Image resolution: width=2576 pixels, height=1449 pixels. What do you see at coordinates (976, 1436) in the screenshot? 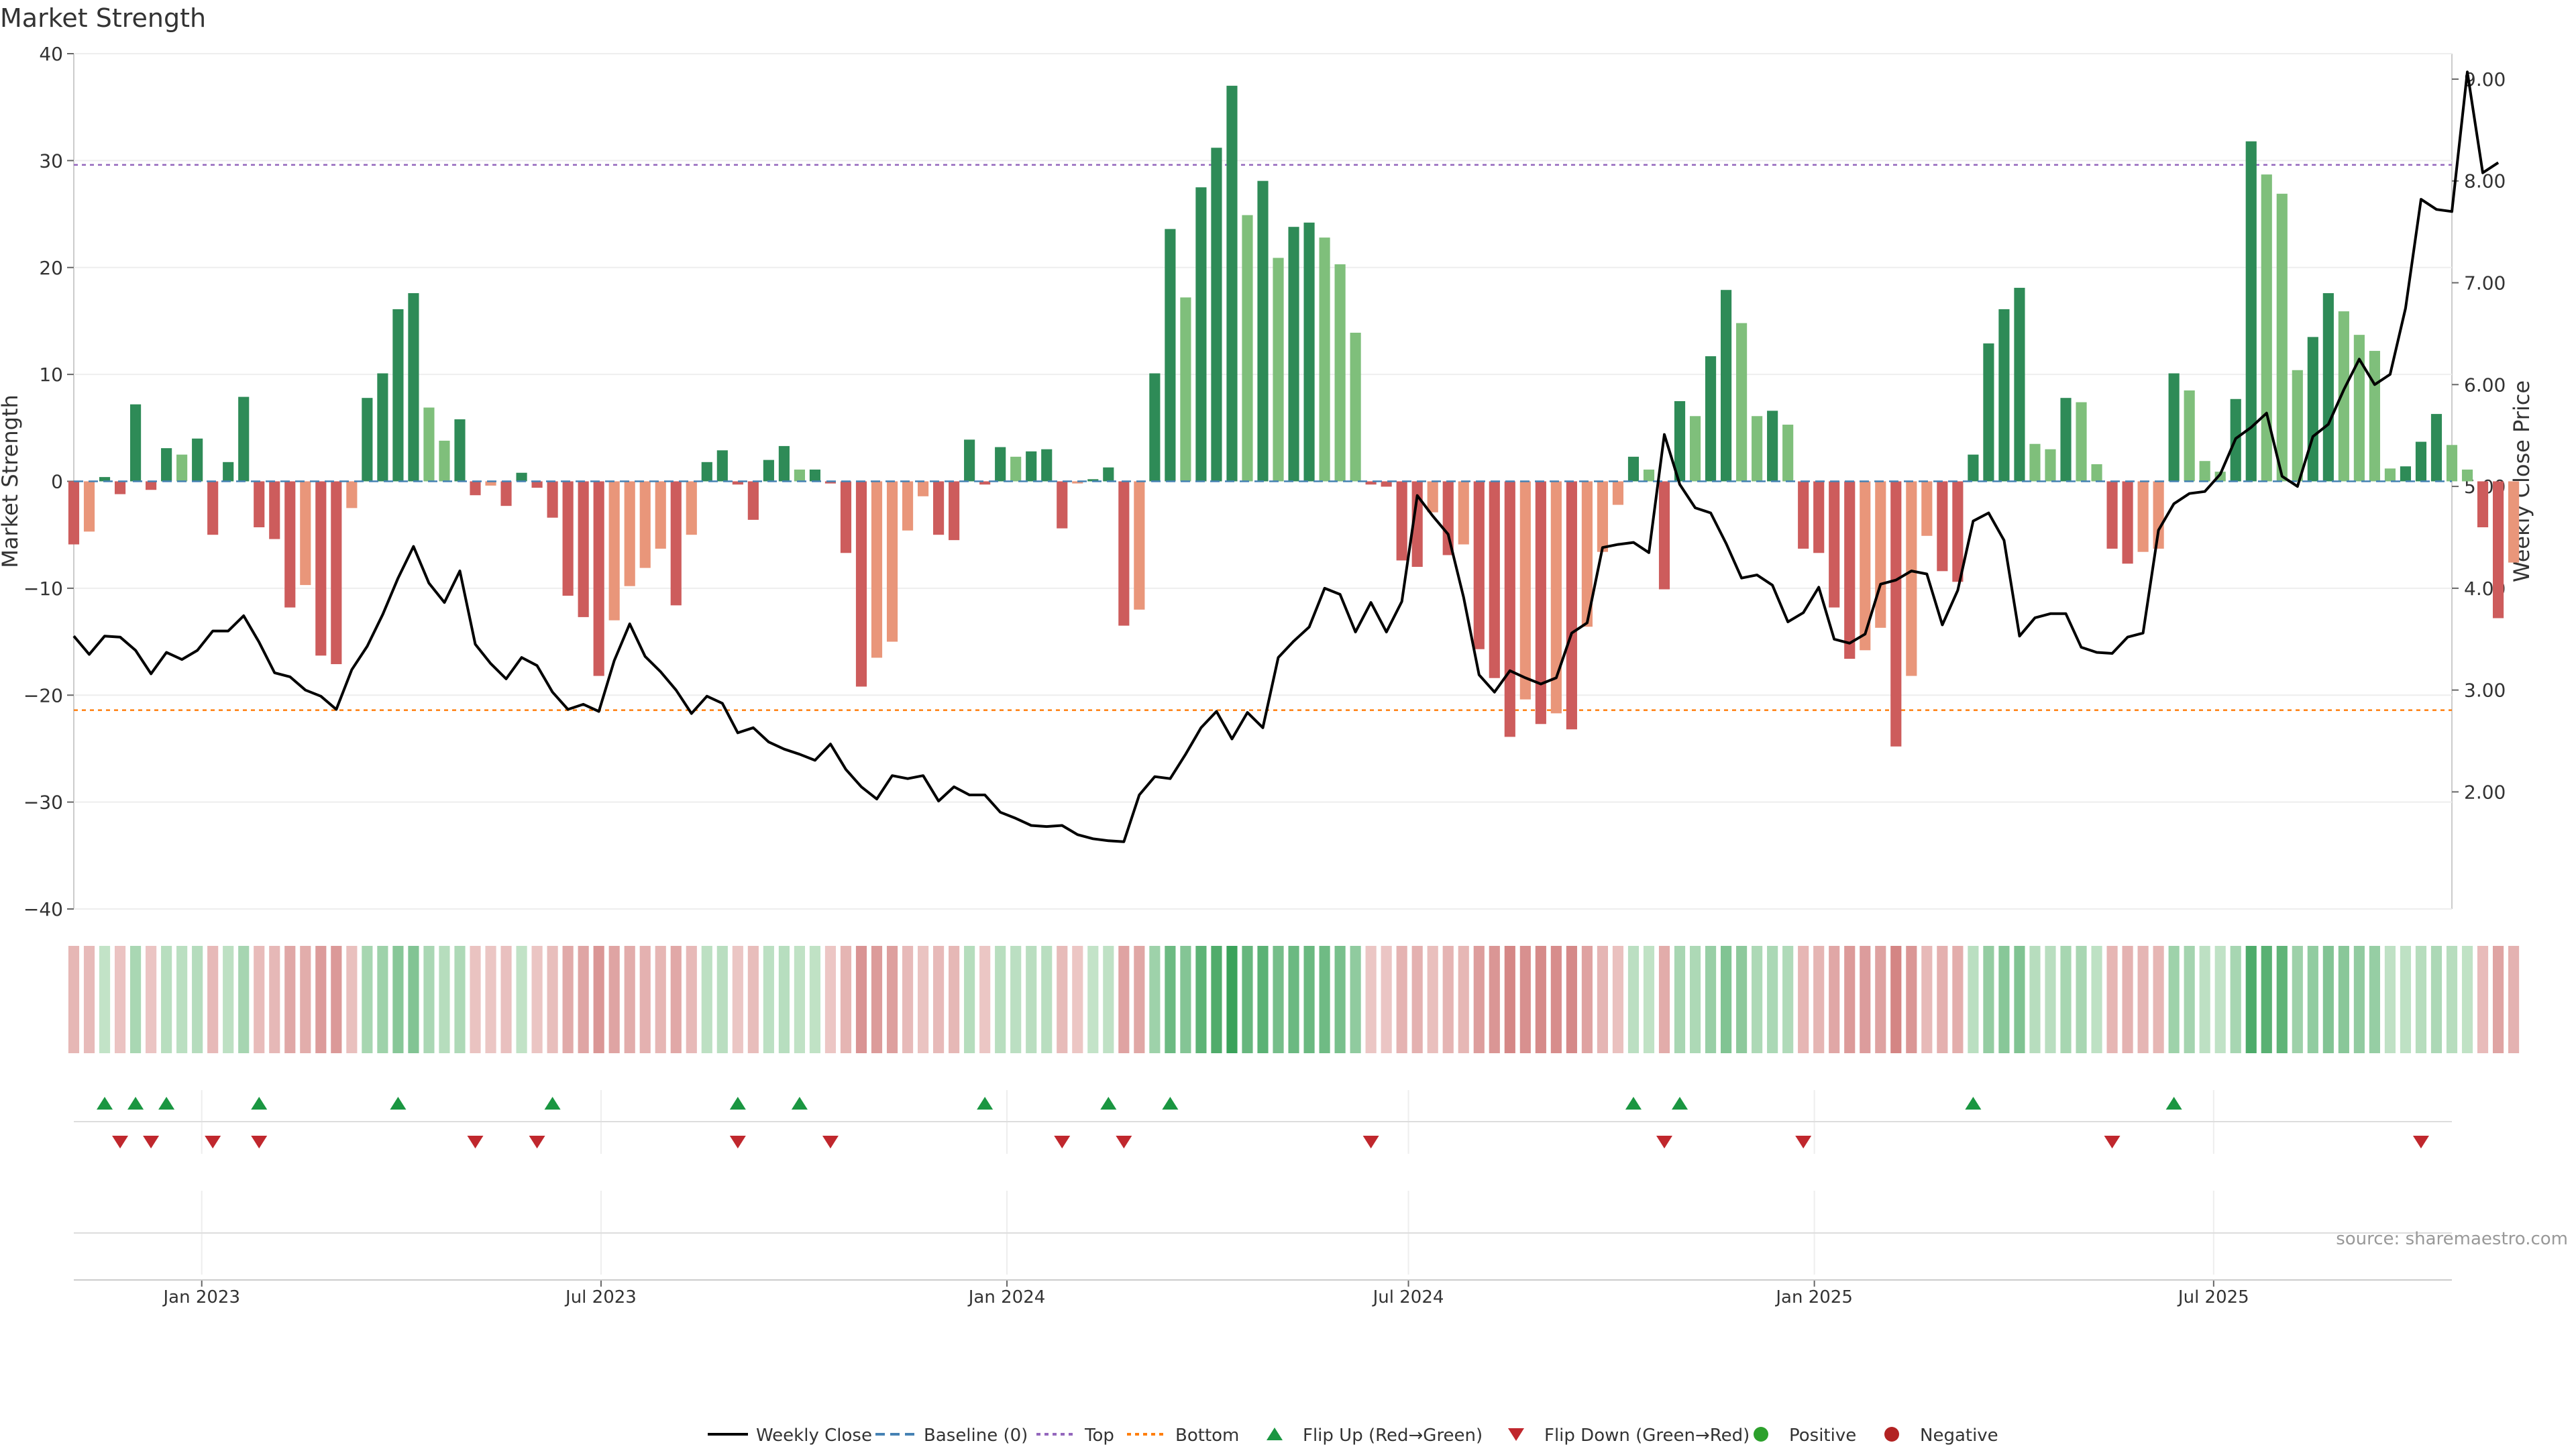
I see `legend-label-1: Baseline (0)` at bounding box center [976, 1436].